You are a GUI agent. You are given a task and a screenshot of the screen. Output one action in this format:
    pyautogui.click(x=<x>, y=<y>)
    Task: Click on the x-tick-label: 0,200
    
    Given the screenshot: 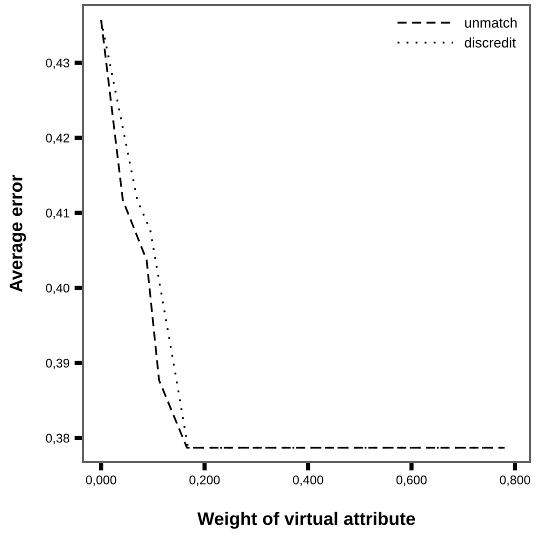 What is the action you would take?
    pyautogui.click(x=204, y=481)
    